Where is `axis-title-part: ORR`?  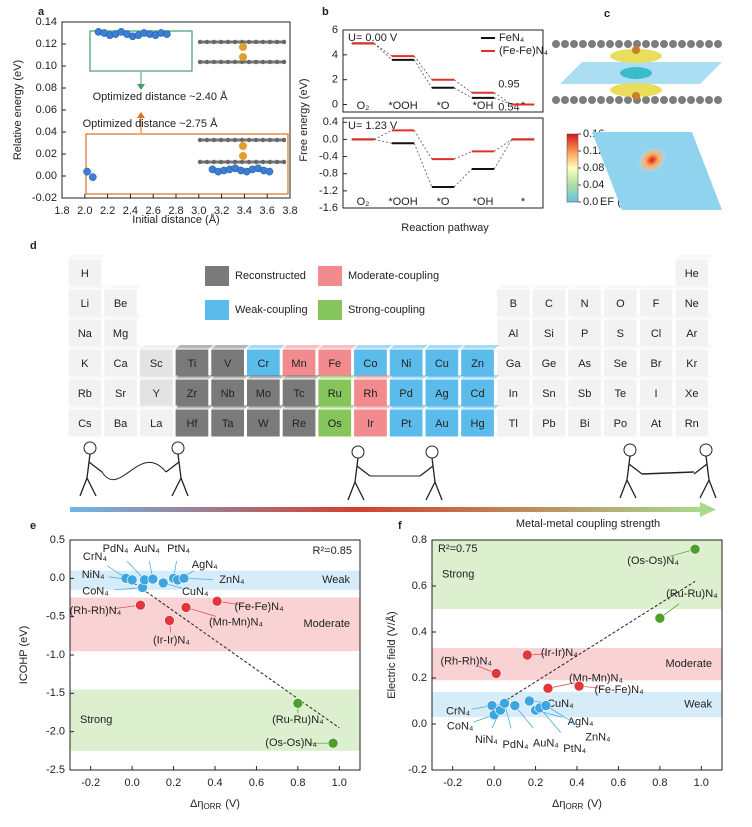 axis-title-part: ORR is located at coordinates (213, 806).